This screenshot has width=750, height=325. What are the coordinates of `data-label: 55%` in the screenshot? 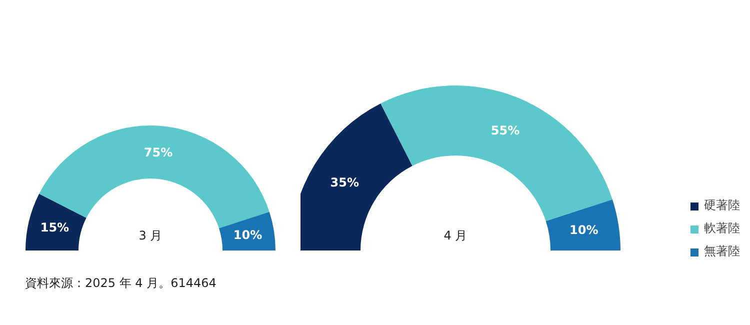 It's located at (505, 130).